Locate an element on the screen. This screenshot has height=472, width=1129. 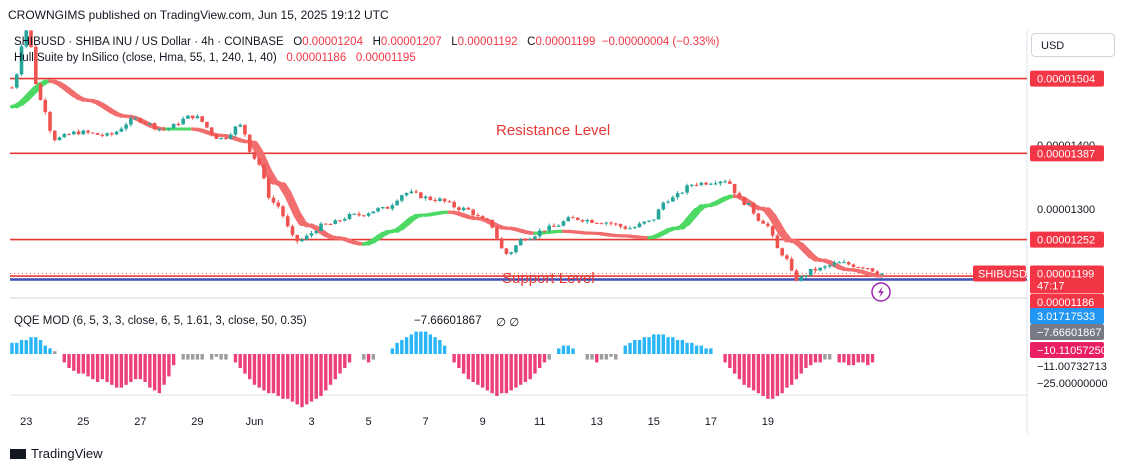
symbol-tag-bg is located at coordinates (999, 273).